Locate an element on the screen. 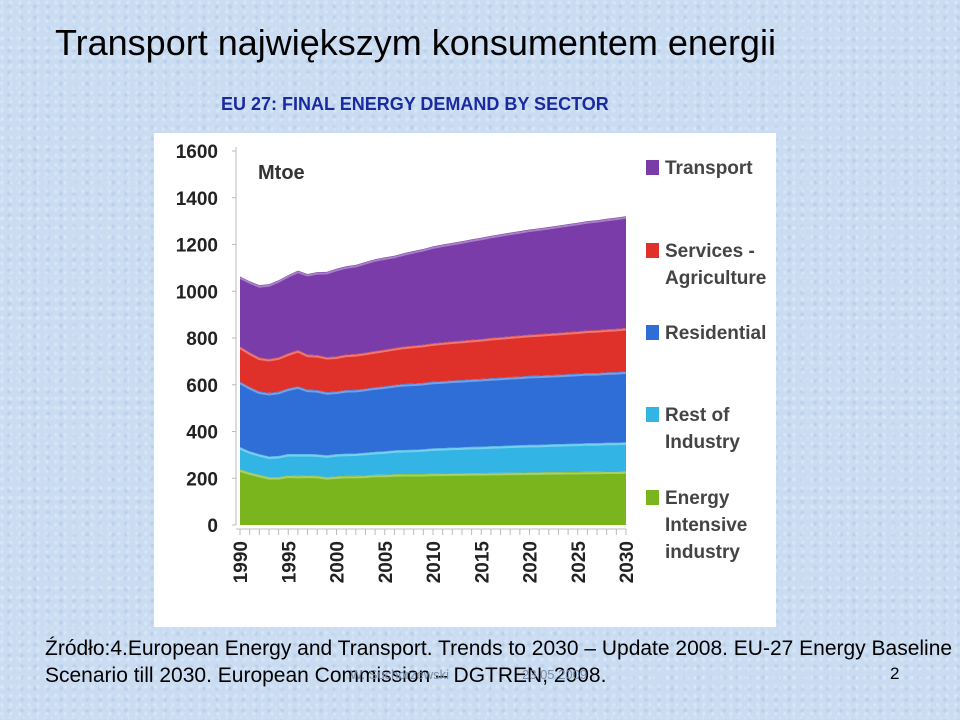 Image resolution: width=960 pixels, height=720 pixels. legend-label: Energy is located at coordinates (697, 498).